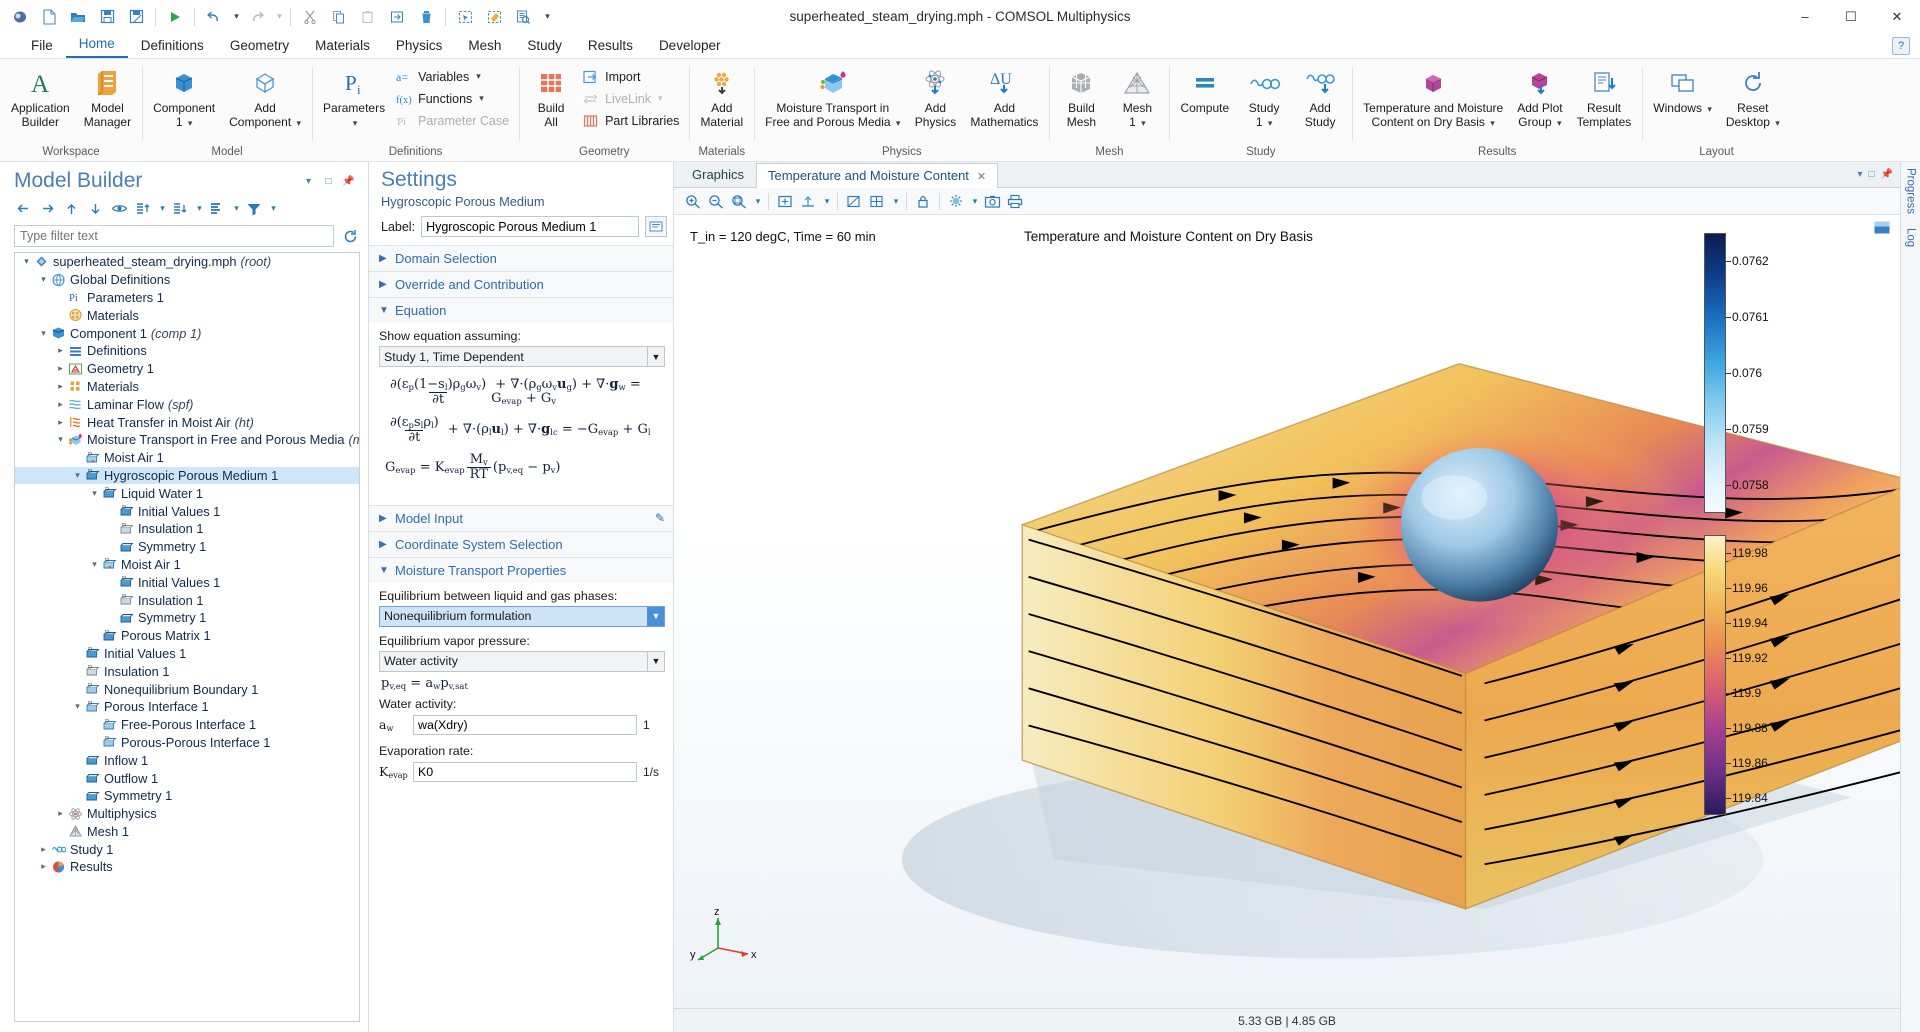  Describe the element at coordinates (521, 543) in the screenshot. I see `section-coordinate-system: ▶ Coordinate System Selection` at that location.